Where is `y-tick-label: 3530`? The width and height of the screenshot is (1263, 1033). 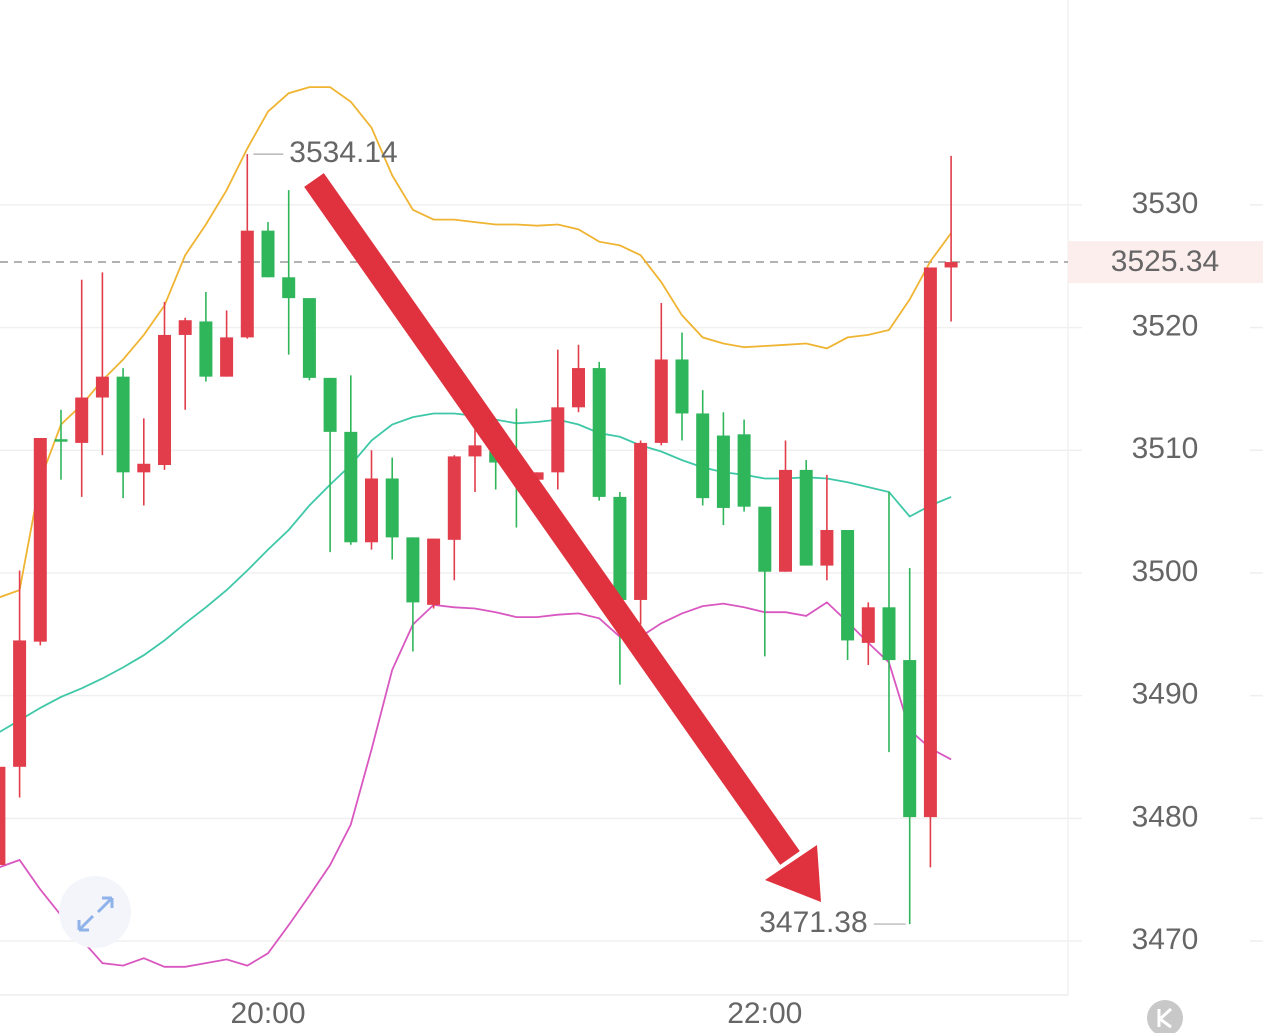
y-tick-label: 3530 is located at coordinates (1165, 203).